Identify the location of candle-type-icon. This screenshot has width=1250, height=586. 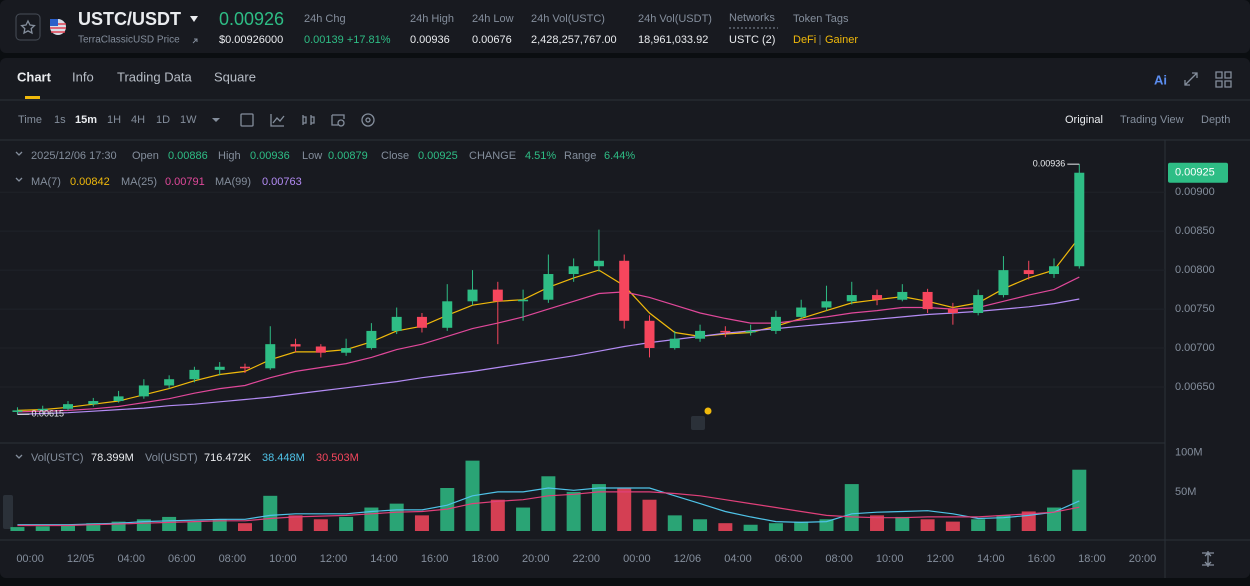
(308, 120).